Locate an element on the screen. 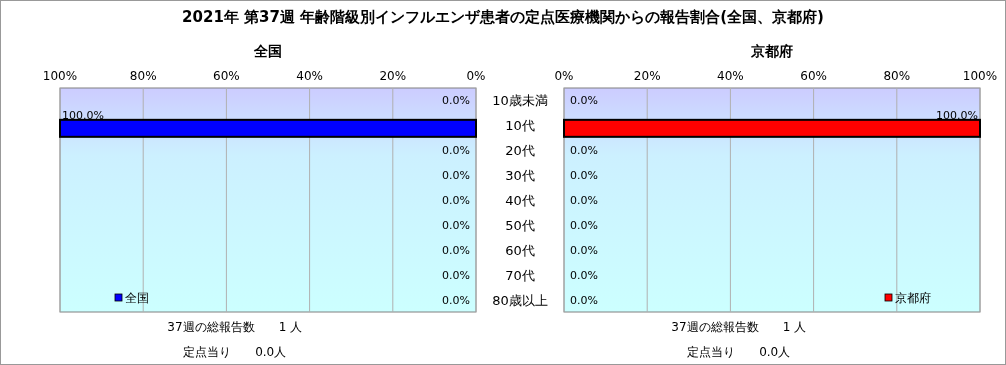 The height and width of the screenshot is (365, 1006). y-tick-label: 70代 is located at coordinates (520, 275).